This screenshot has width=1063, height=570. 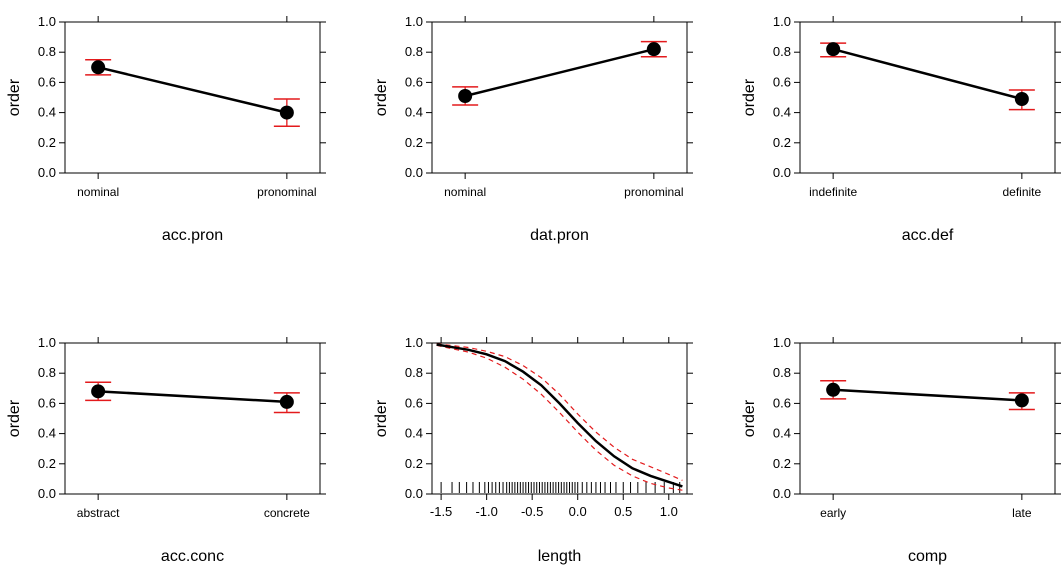 What do you see at coordinates (192, 556) in the screenshot?
I see `x-axis-label: acc.conc` at bounding box center [192, 556].